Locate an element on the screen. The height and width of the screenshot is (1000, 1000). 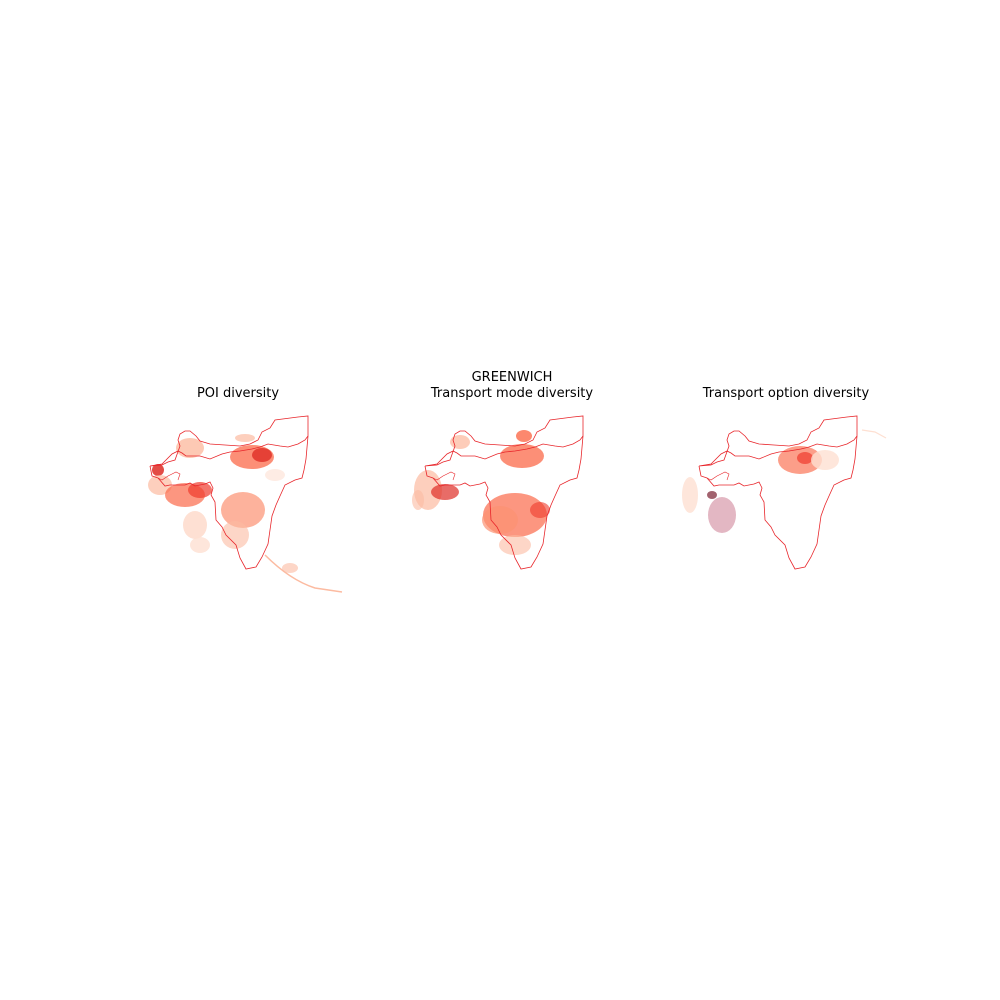
panel-title-transport-mode-diversity: Transport mode diversity is located at coordinates (512, 393).